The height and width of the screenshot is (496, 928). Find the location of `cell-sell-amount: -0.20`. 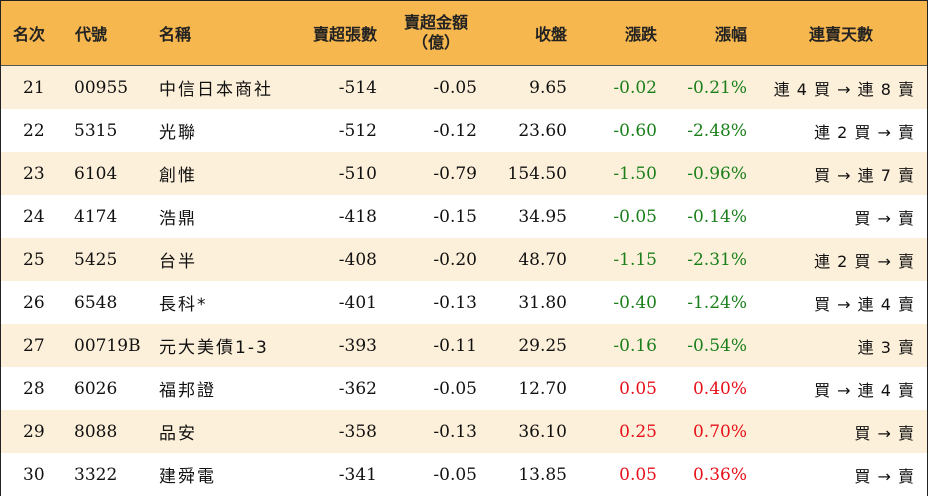

cell-sell-amount: -0.20 is located at coordinates (455, 259).